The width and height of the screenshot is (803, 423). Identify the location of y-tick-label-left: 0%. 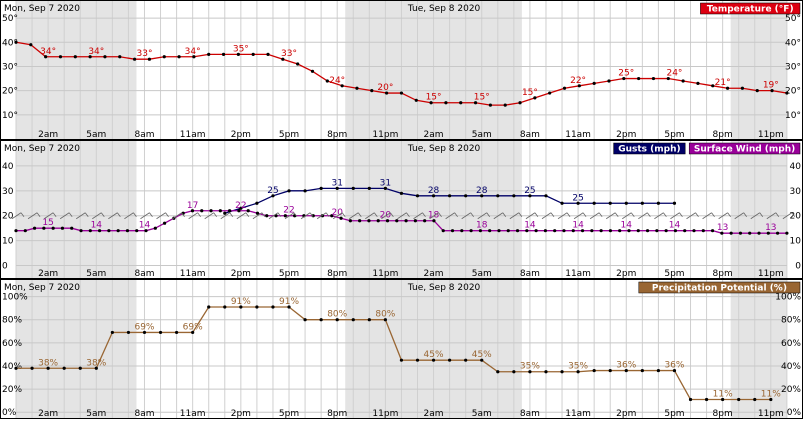
(9, 413).